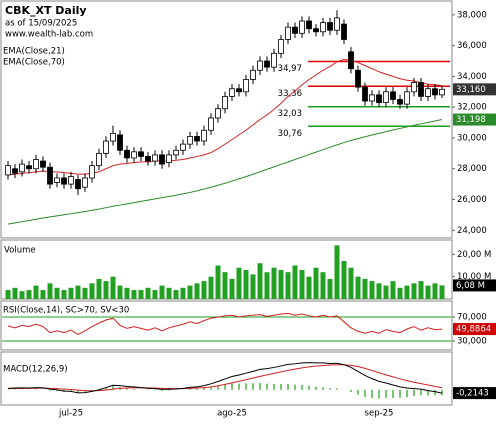  What do you see at coordinates (472, 318) in the screenshot?
I see `y-tick-label: 70,000` at bounding box center [472, 318].